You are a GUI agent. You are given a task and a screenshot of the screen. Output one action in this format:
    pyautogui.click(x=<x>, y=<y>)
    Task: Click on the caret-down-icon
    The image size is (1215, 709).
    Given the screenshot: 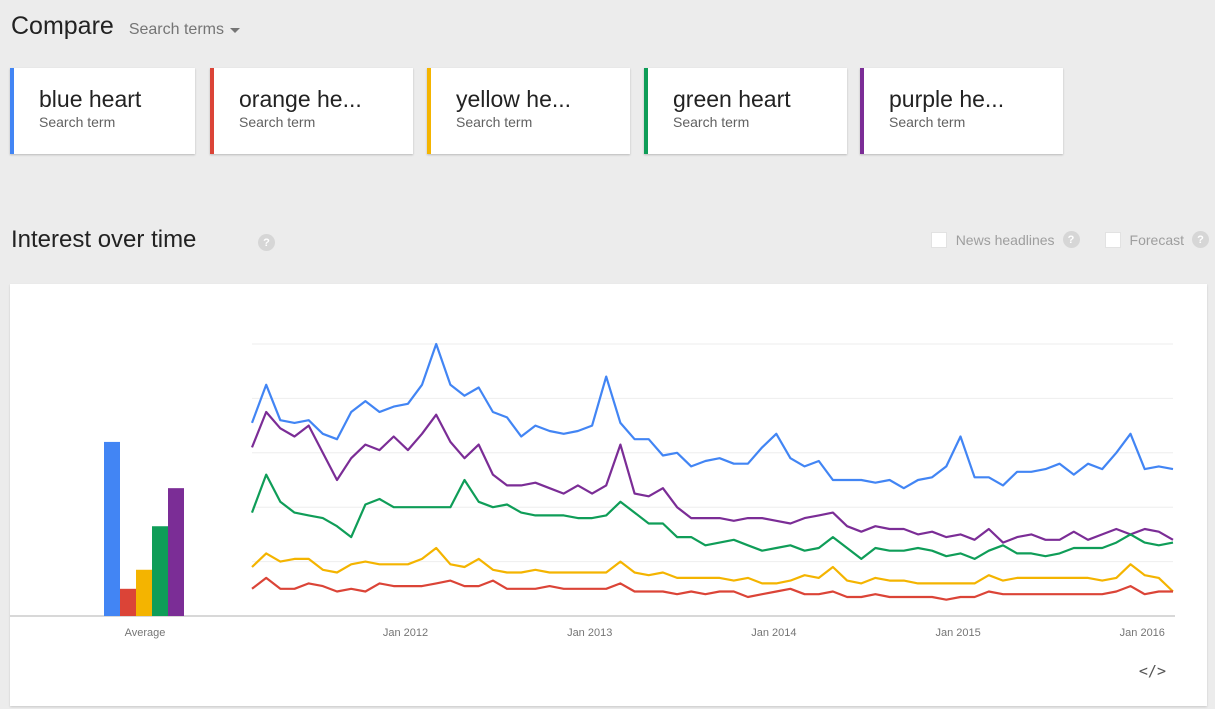 What is the action you would take?
    pyautogui.click(x=234, y=30)
    